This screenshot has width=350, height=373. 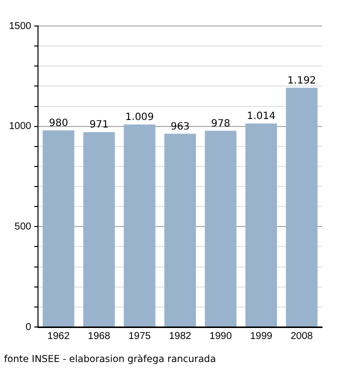 What do you see at coordinates (29, 327) in the screenshot?
I see `y-tick-label: 0` at bounding box center [29, 327].